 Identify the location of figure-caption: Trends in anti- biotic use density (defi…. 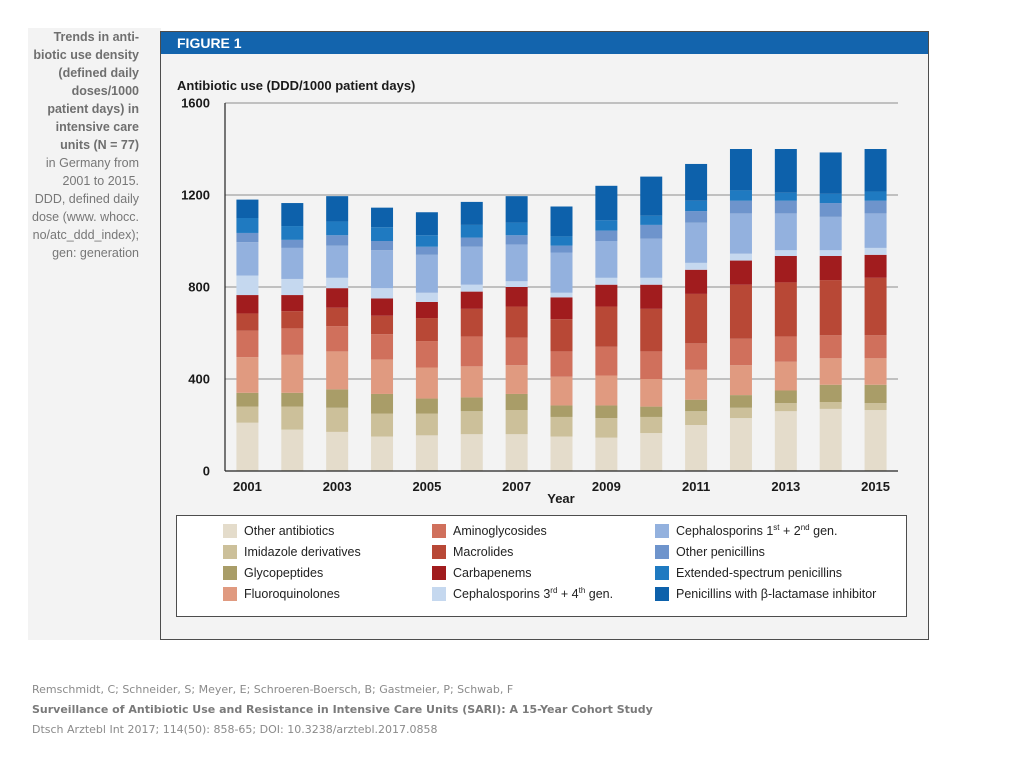
(76, 145).